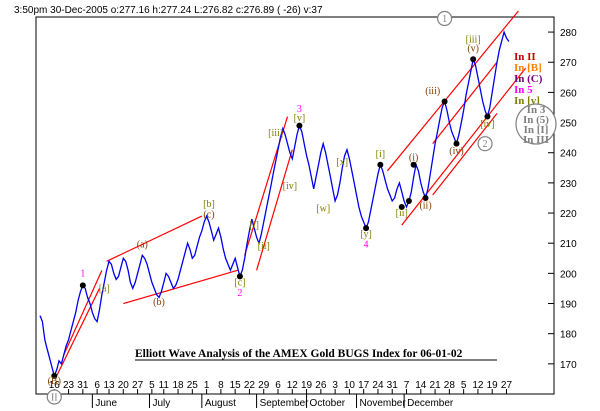 The height and width of the screenshot is (411, 600). Describe the element at coordinates (568, 365) in the screenshot. I see `y-tick-label: 170` at that location.